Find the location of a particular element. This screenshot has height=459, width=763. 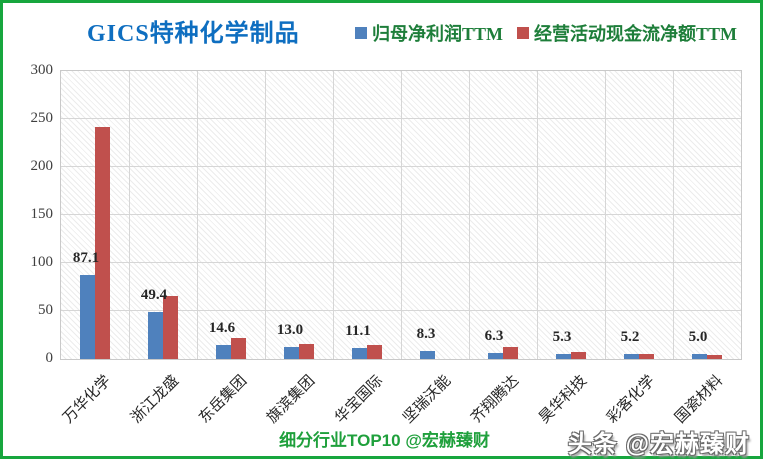

data-label: 8.3 is located at coordinates (426, 334).